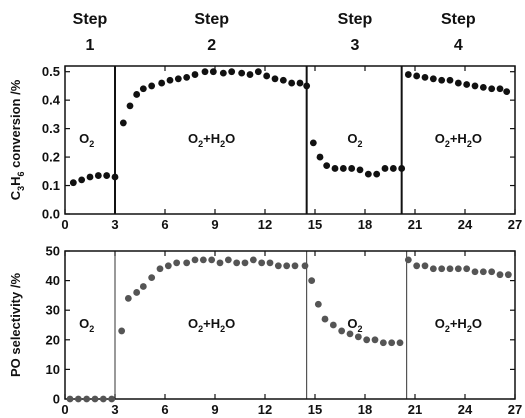 The height and width of the screenshot is (418, 525). What do you see at coordinates (458, 45) in the screenshot?
I see `step-number: 4` at bounding box center [458, 45].